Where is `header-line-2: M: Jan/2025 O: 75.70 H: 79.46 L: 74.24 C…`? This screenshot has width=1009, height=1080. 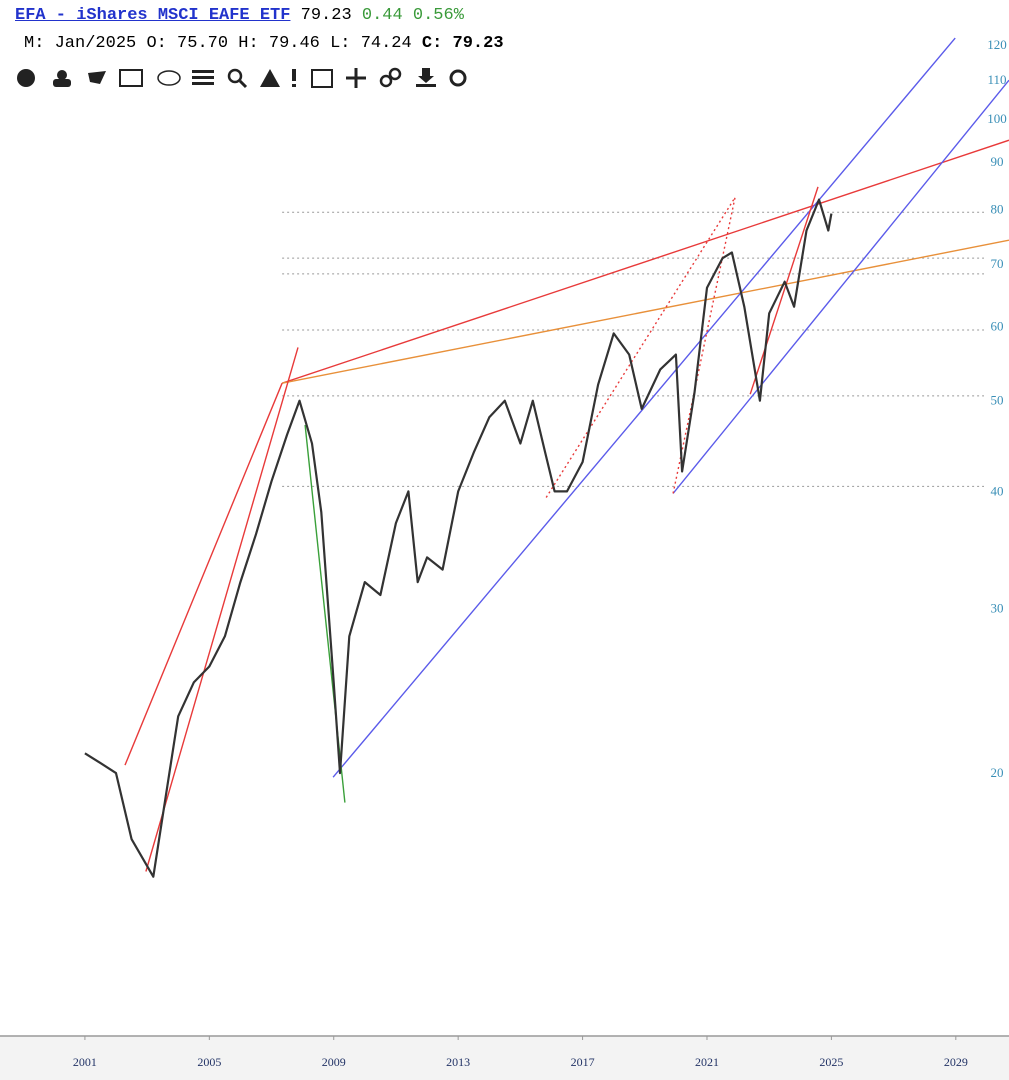 header-line-2: M: Jan/2025 O: 75.70 H: 79.46 L: 74.24 C… is located at coordinates (269, 43).